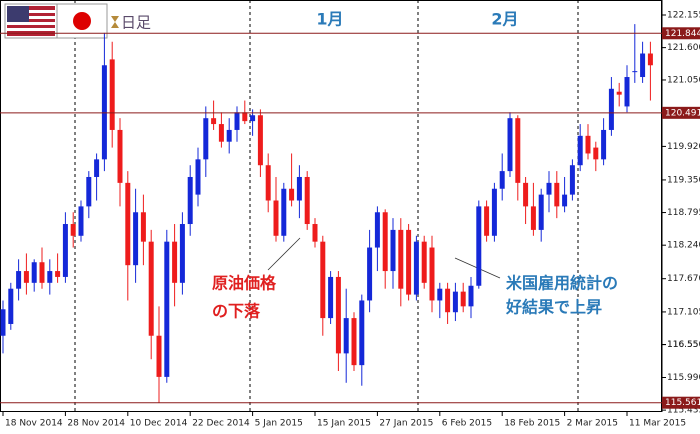 This screenshot has height=434, width=700. Describe the element at coordinates (683, 15) in the screenshot. I see `y-tick-label: 122.155` at that location.